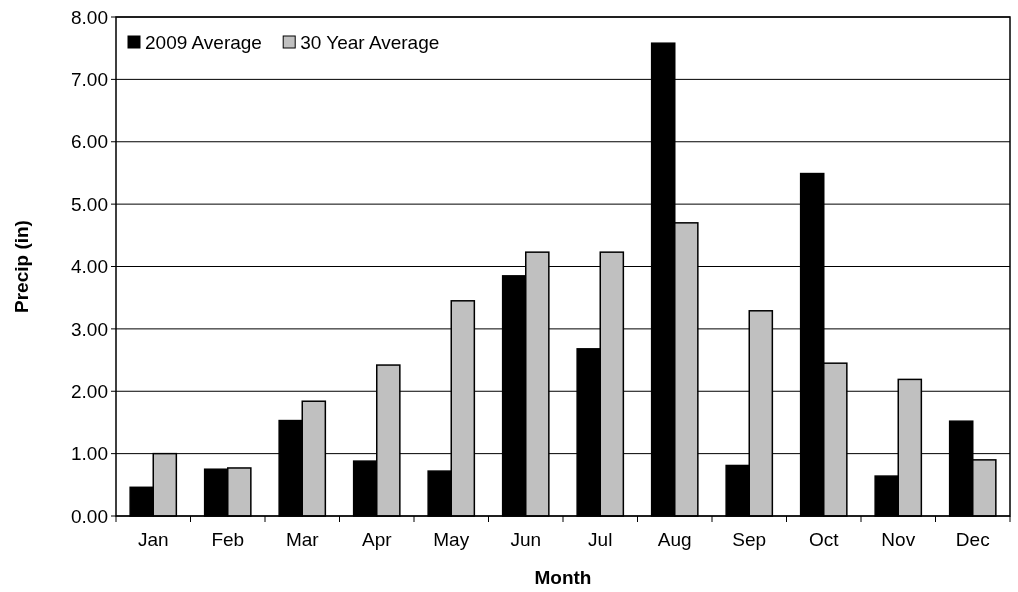 The width and height of the screenshot is (1018, 592). Describe the element at coordinates (89, 391) in the screenshot. I see `y-tick-label: 2.00` at that location.